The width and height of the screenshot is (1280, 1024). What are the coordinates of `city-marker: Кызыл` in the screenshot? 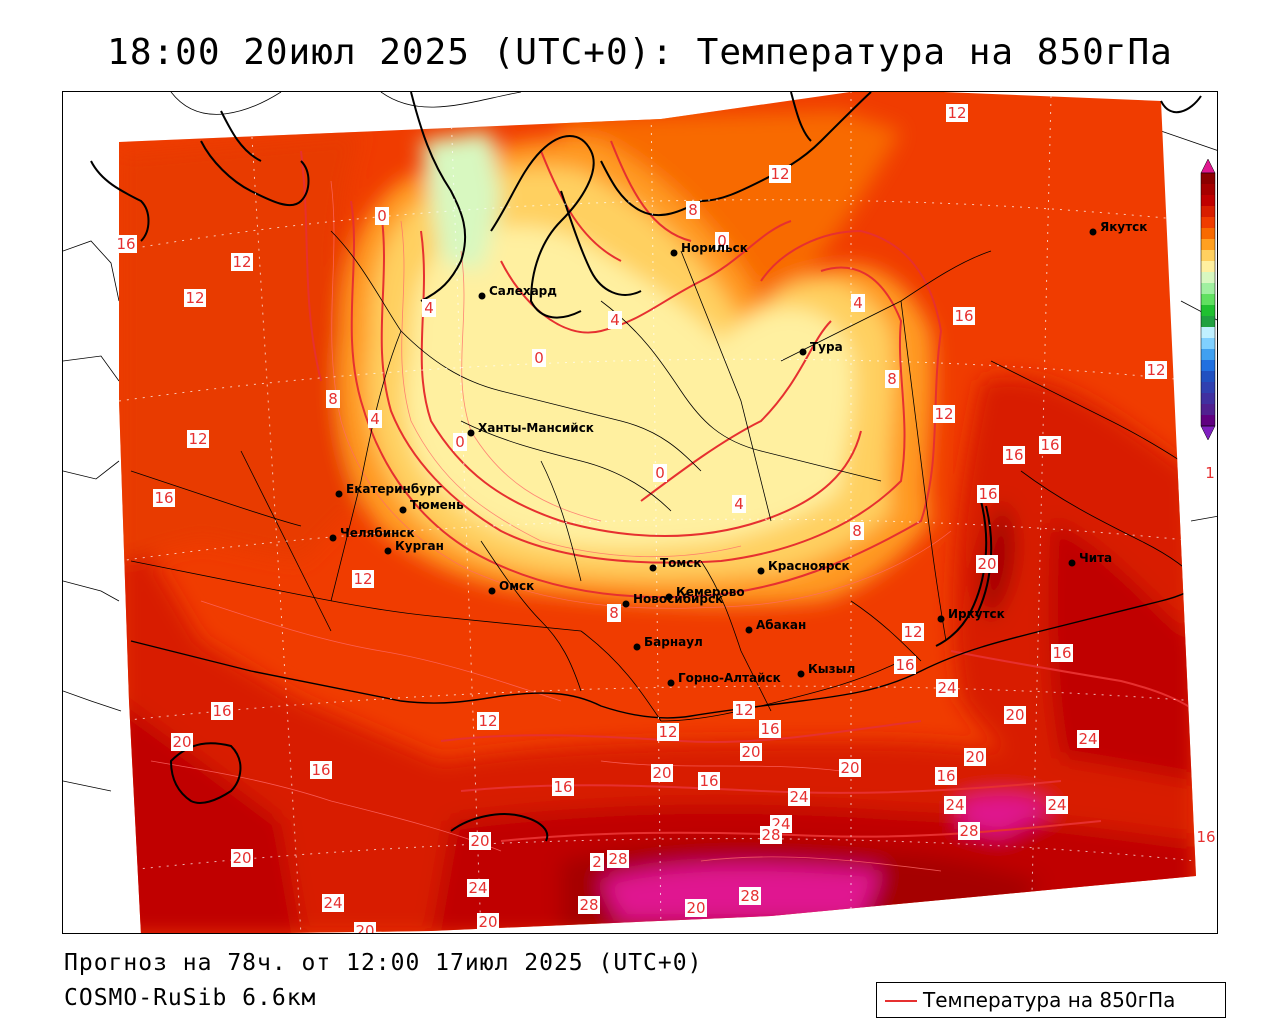 It's located at (826, 670).